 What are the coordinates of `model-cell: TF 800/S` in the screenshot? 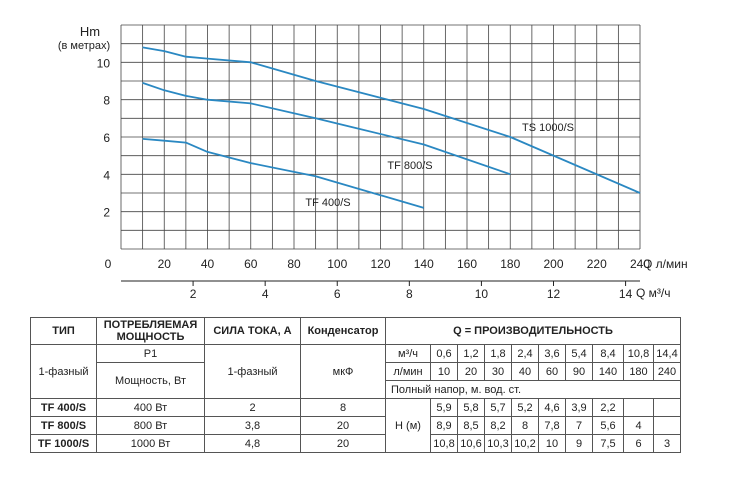 It's located at (63, 425).